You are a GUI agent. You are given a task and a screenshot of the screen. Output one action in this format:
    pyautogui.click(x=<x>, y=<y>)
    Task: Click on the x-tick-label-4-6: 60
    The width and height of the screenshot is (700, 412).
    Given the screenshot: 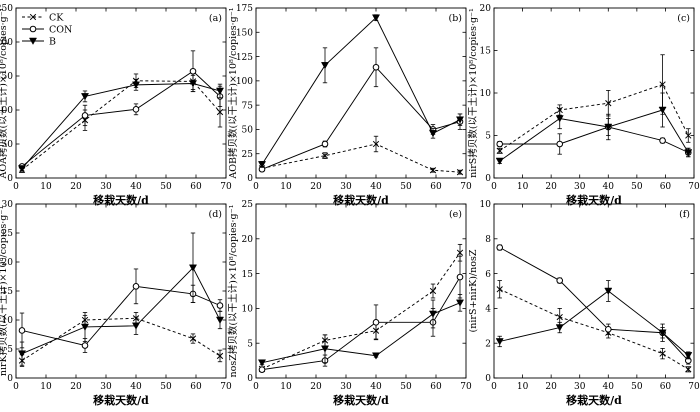 What is the action you would take?
    pyautogui.click(x=436, y=387)
    